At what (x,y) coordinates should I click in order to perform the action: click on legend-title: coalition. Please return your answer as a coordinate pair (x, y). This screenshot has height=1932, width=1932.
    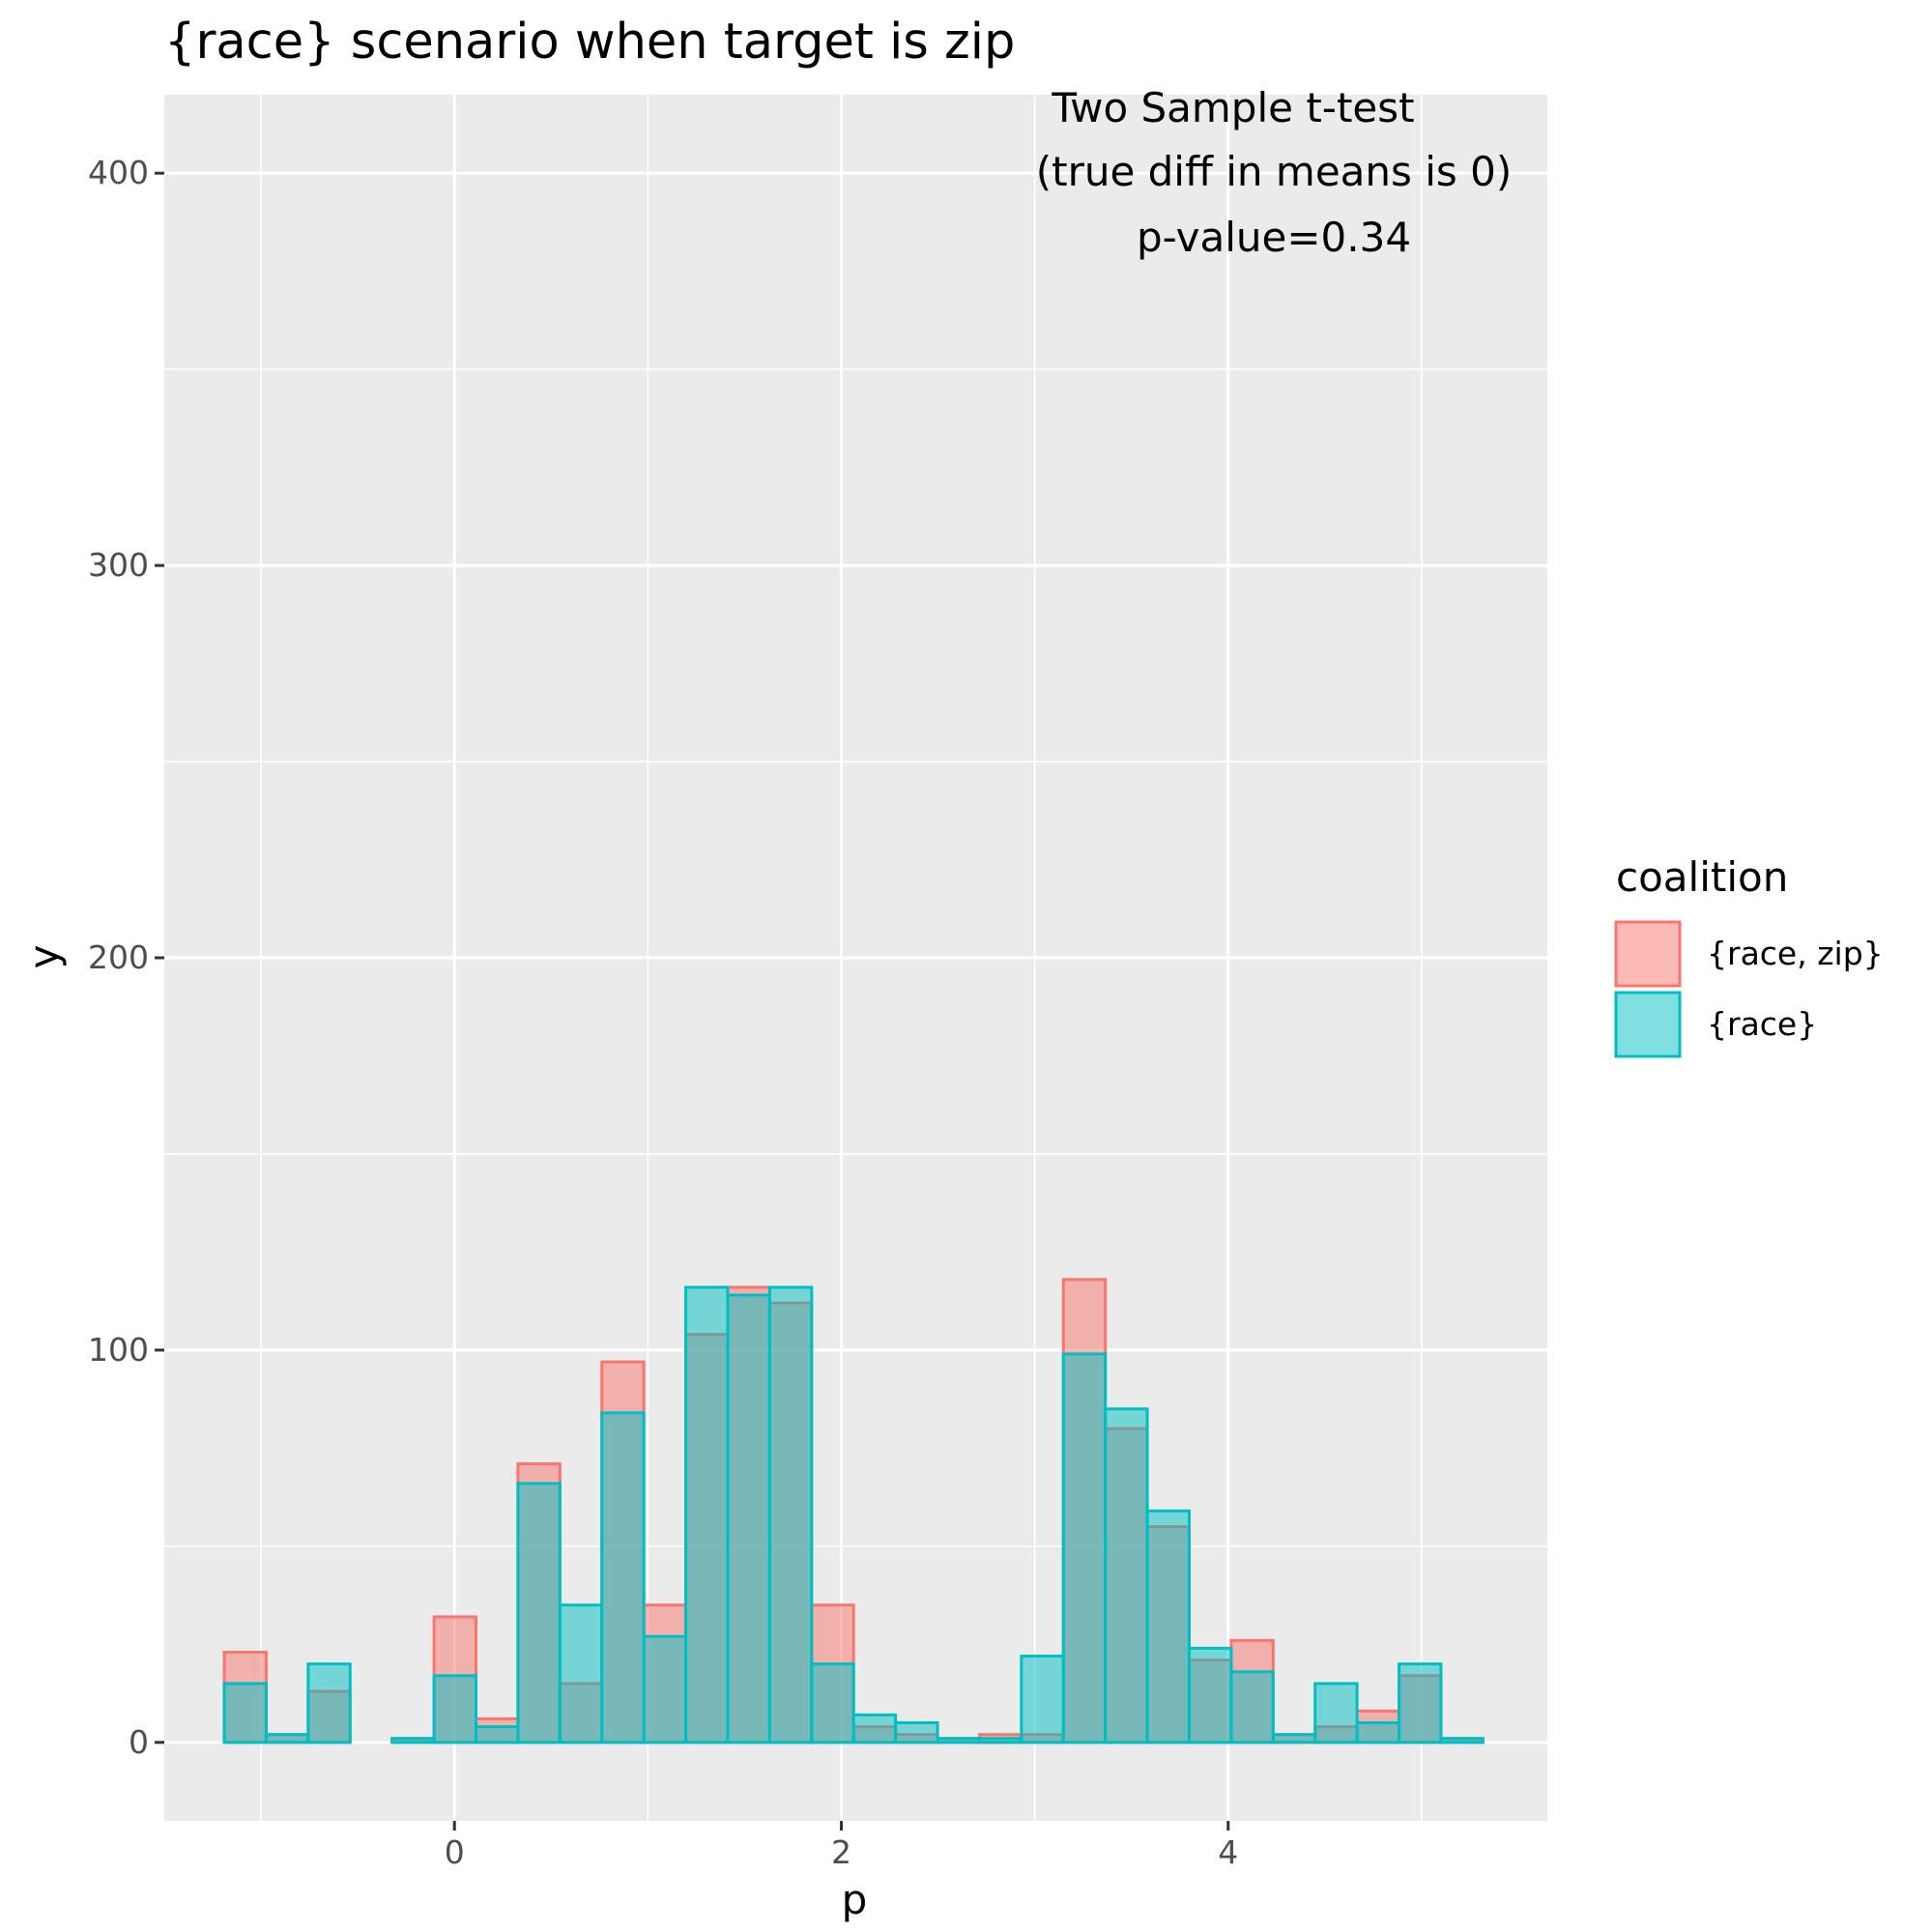
    Looking at the image, I should click on (1702, 877).